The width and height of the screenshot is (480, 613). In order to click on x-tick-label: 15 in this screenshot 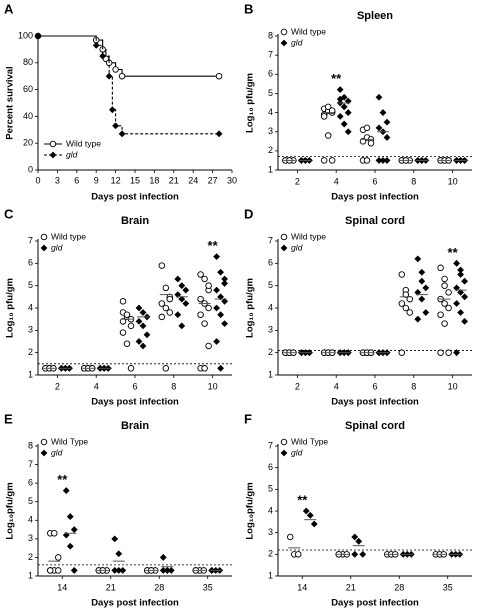, I will do `click(135, 180)`.